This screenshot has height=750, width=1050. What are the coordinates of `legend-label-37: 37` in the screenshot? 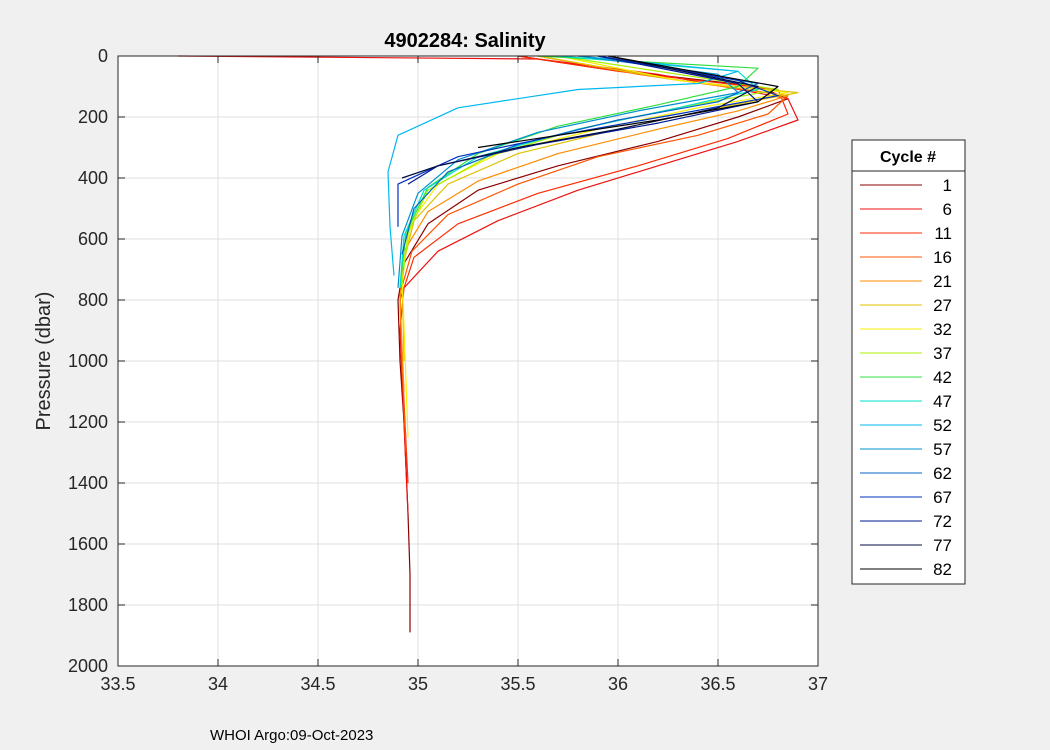 It's located at (942, 353).